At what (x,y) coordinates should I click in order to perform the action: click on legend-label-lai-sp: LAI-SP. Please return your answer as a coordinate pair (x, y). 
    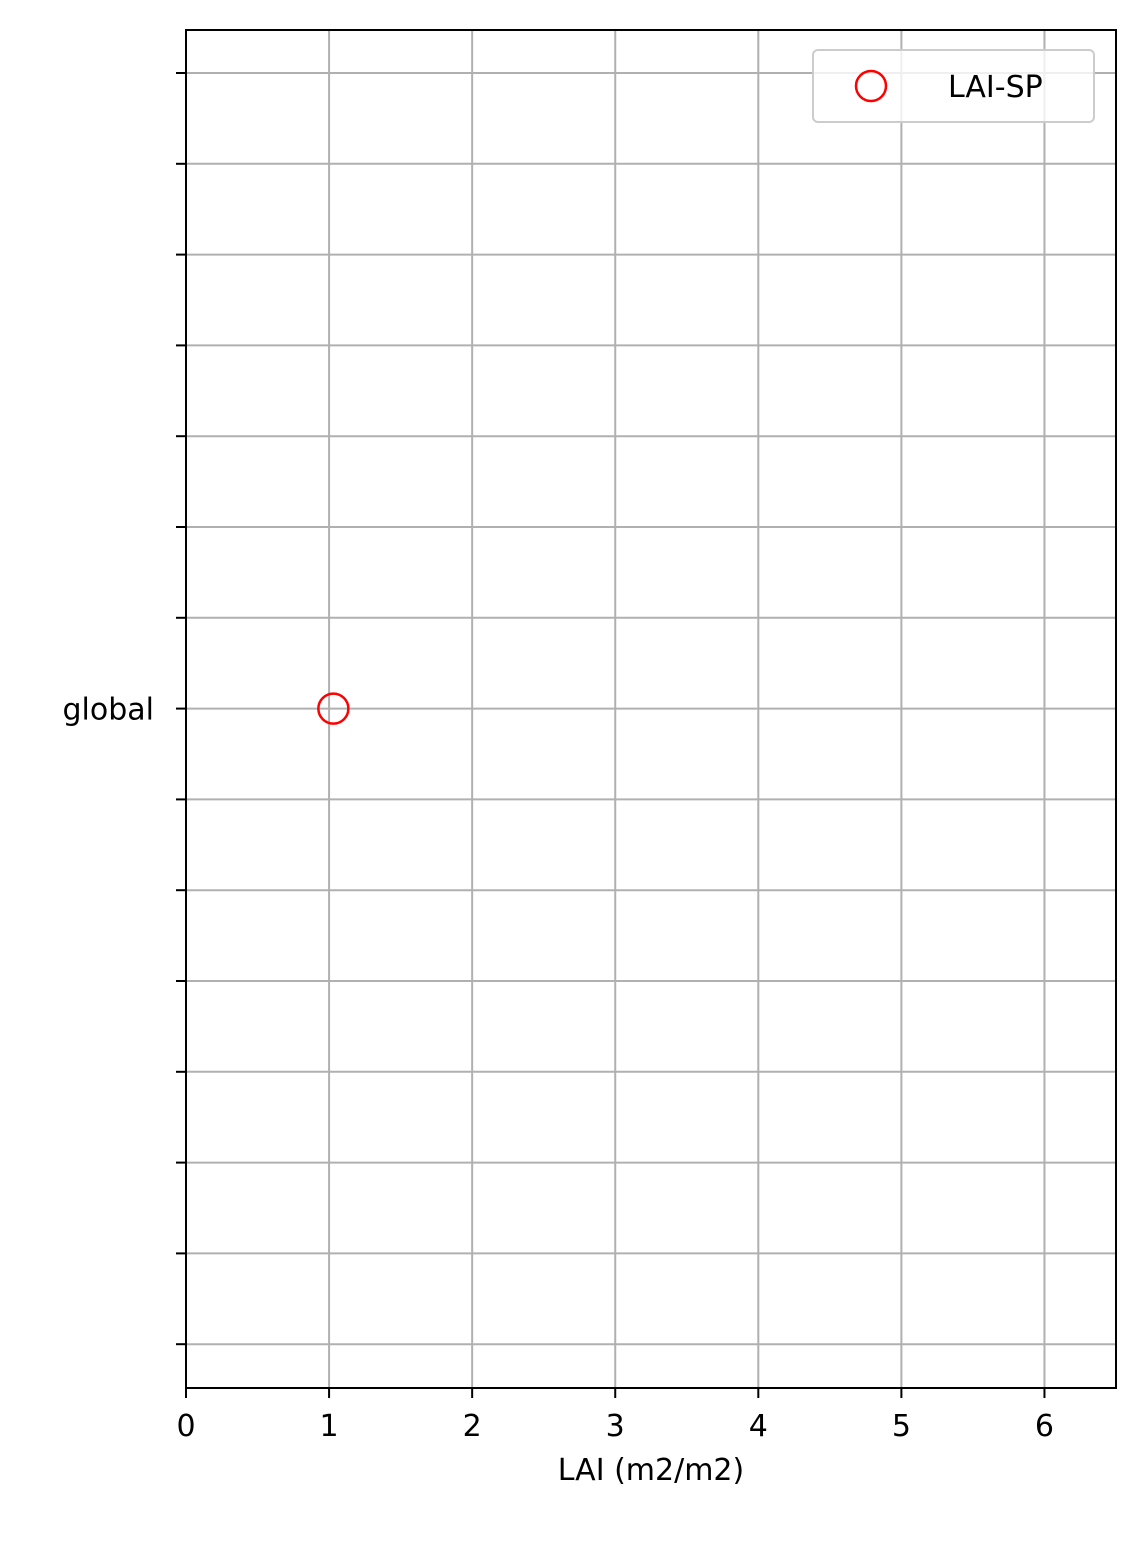
    Looking at the image, I should click on (995, 87).